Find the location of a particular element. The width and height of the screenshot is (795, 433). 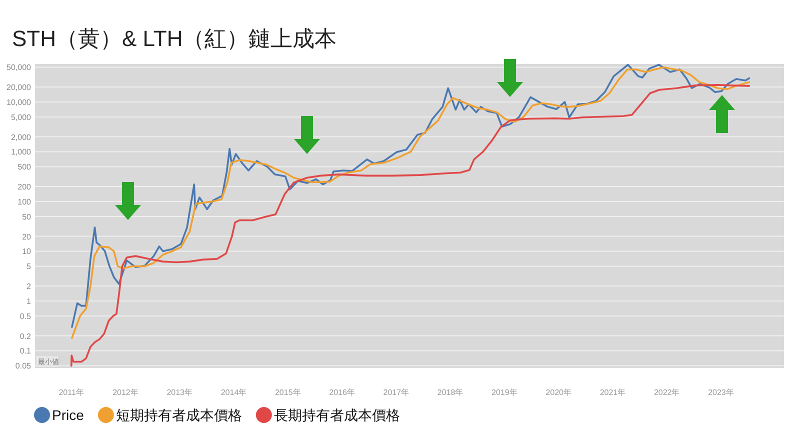

y-tick-label: 2 is located at coordinates (29, 287).